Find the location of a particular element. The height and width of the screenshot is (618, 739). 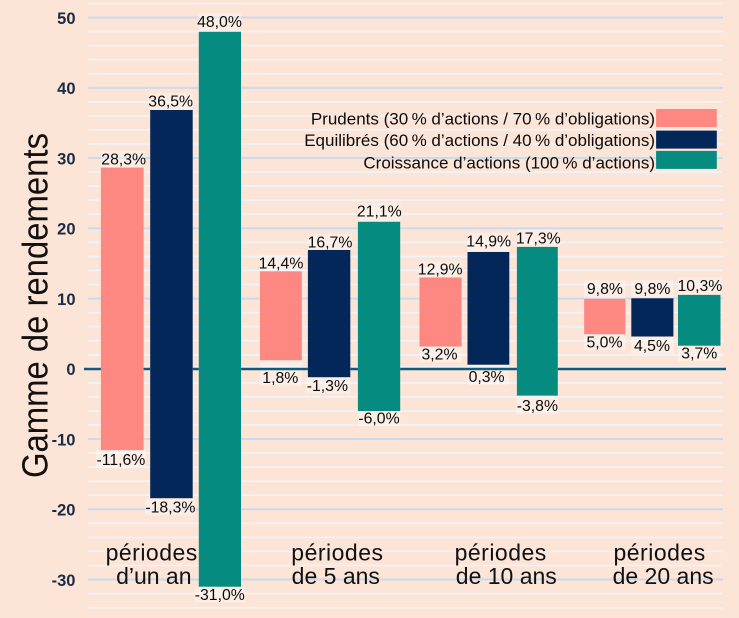

svg-text: 5,0% is located at coordinates (604, 342).